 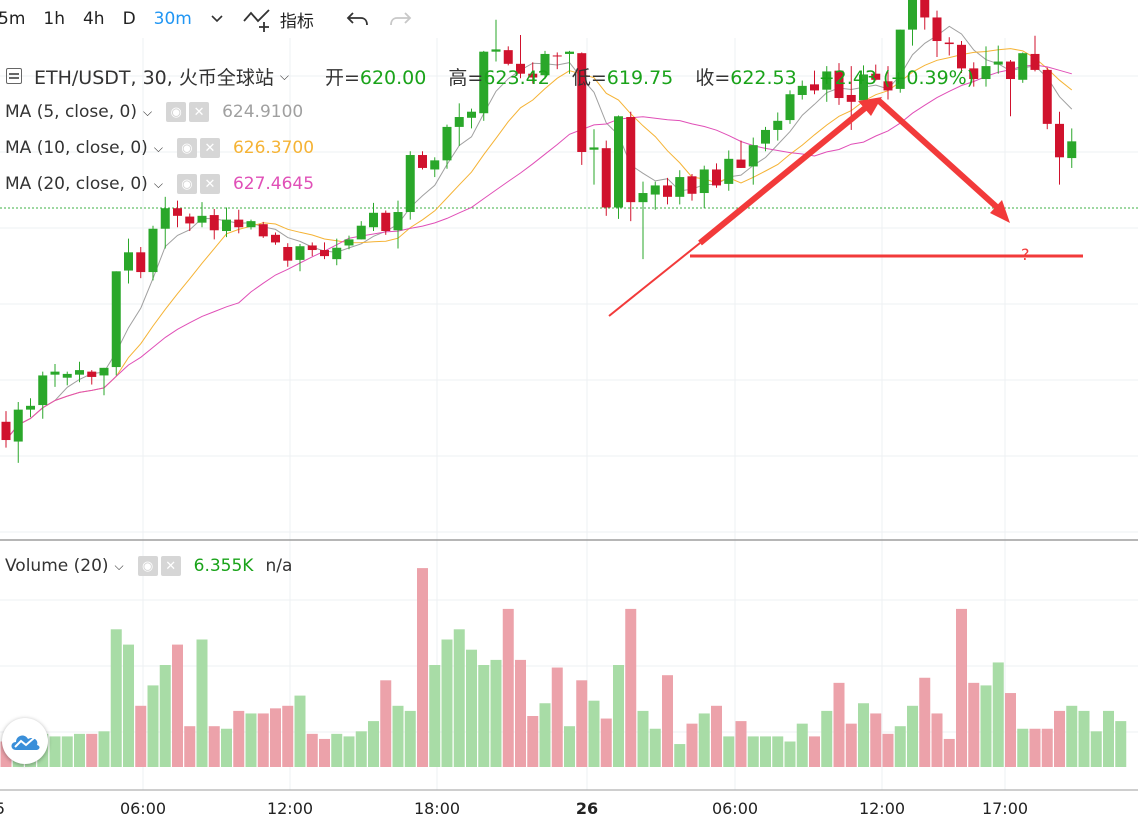 I want to click on ma10-legend: MA (10, close, 0) ⌵ ◉ ✕ 626.3700, so click(x=159, y=148).